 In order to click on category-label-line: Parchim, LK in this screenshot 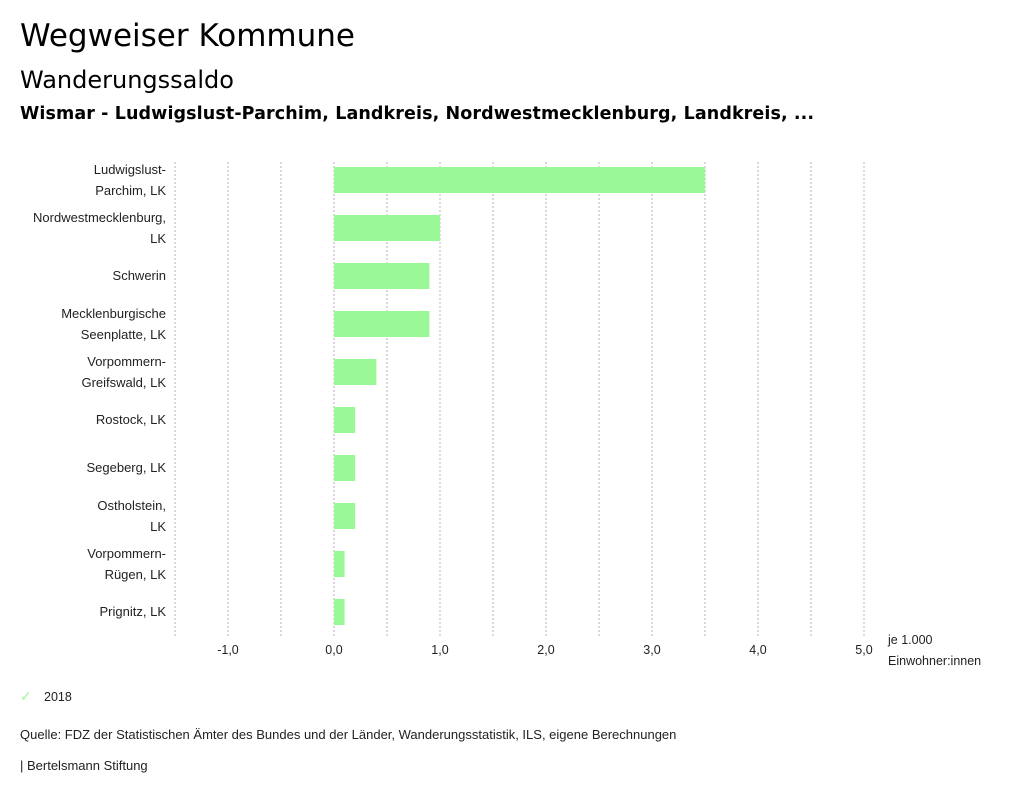, I will do `click(130, 190)`.